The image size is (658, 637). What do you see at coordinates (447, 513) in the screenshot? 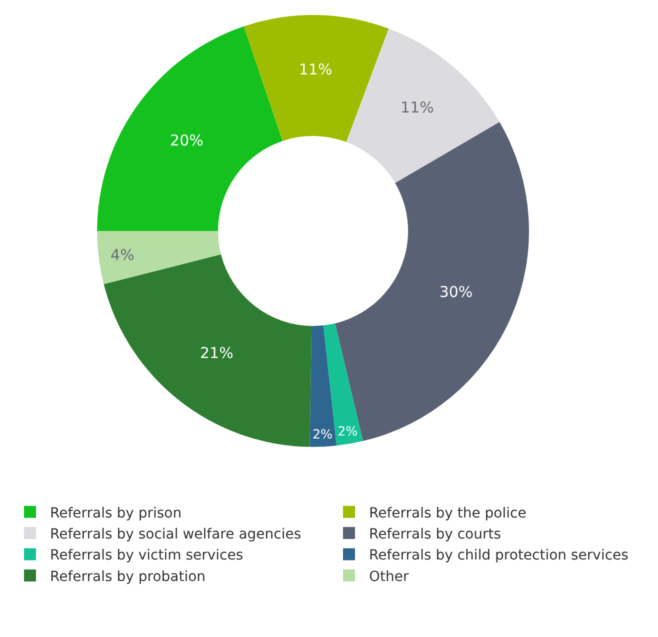
I see `legend-label: Referrals by the police` at bounding box center [447, 513].